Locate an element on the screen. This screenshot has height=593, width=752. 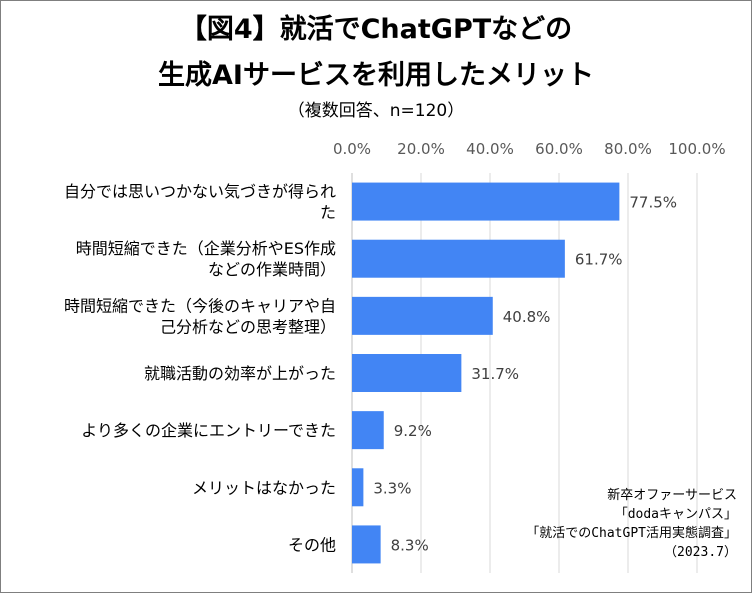
category-label: メリットはなかった is located at coordinates (264, 487).